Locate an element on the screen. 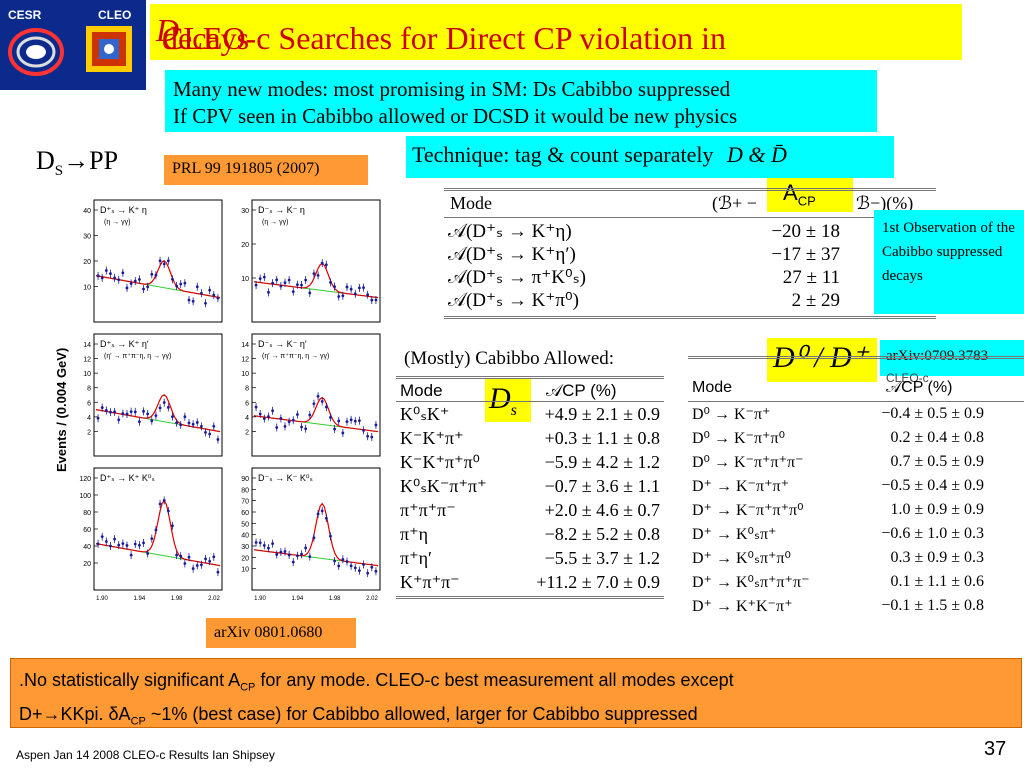 This screenshot has height=768, width=1024. ds-badge-d: D is located at coordinates (500, 398).